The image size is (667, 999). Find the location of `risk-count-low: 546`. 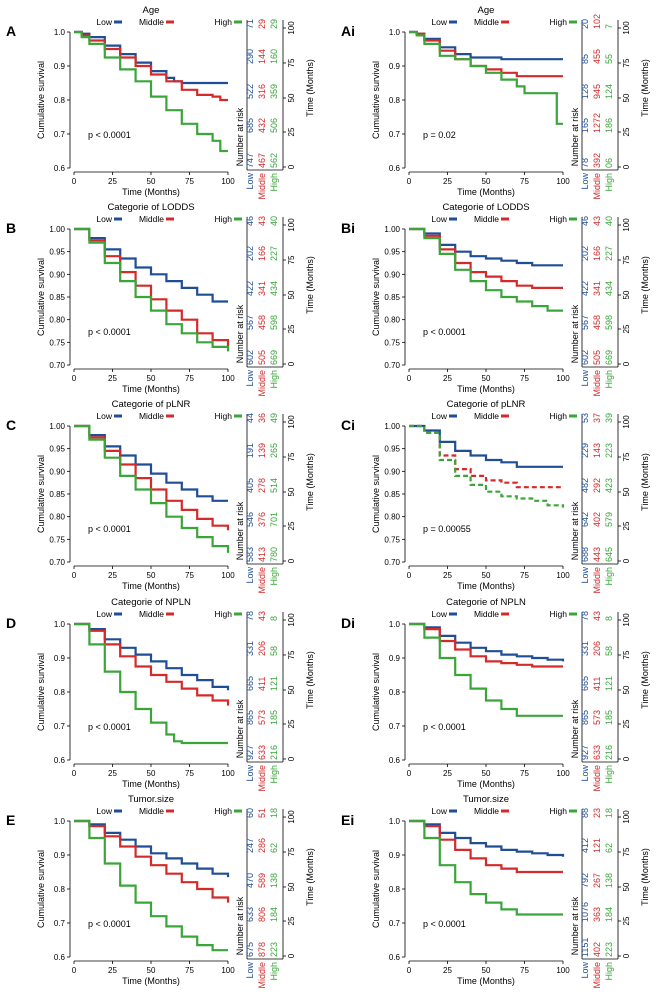

risk-count-low: 546 is located at coordinates (250, 519).